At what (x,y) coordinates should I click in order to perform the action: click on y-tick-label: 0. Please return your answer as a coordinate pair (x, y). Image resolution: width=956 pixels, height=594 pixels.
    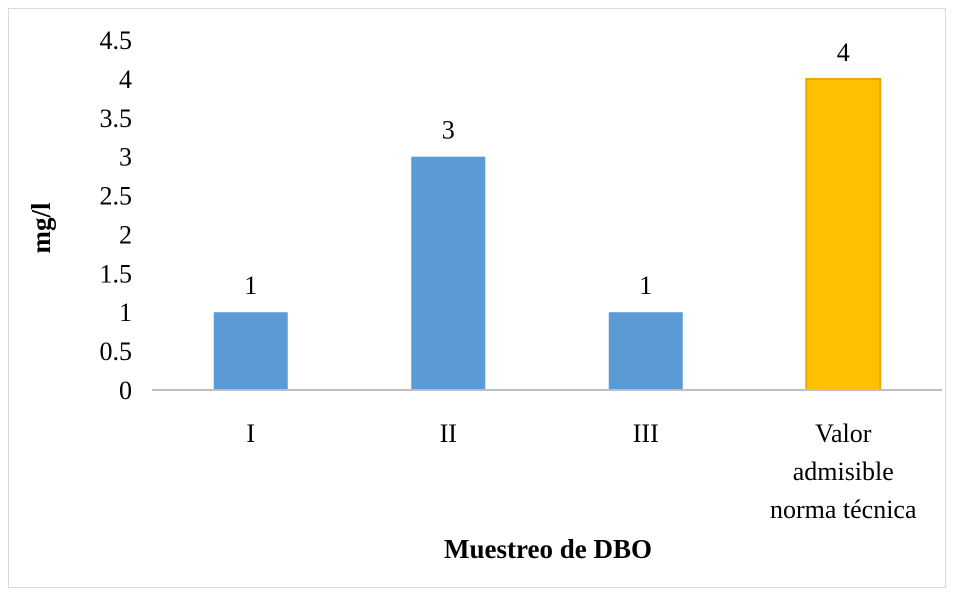
    Looking at the image, I should click on (125, 390).